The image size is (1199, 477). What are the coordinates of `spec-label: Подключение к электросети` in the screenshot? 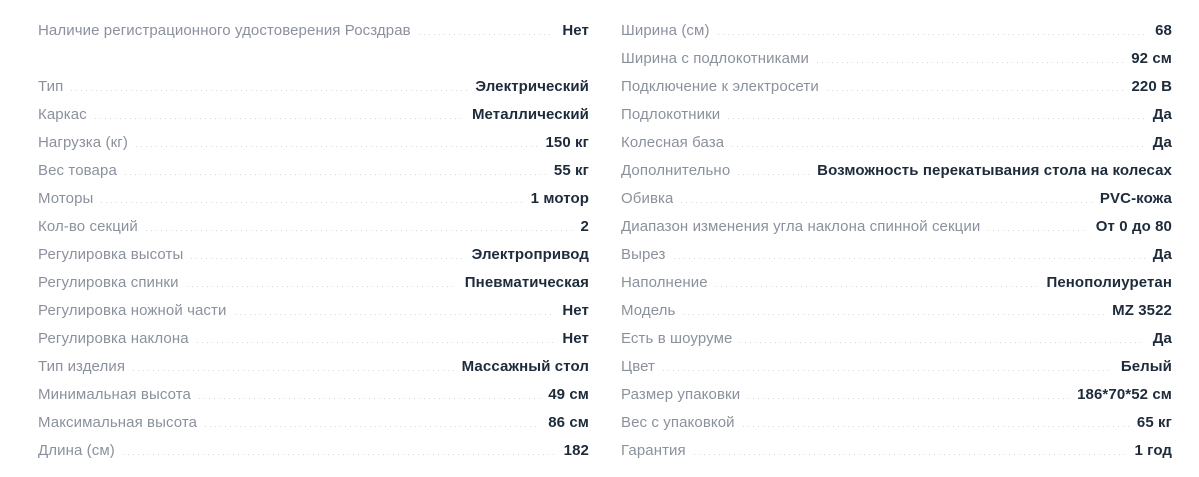 It's located at (720, 86).